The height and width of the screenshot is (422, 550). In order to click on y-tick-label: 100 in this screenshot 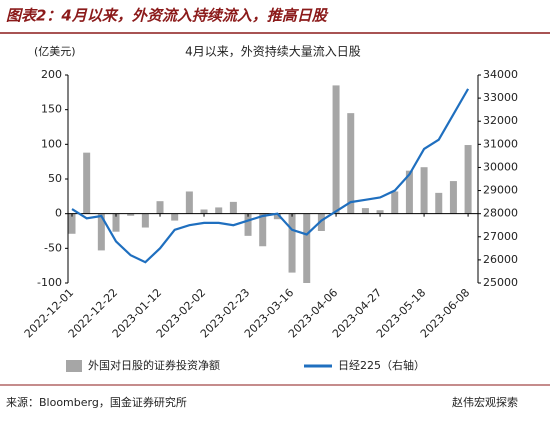, I will do `click(51, 143)`.